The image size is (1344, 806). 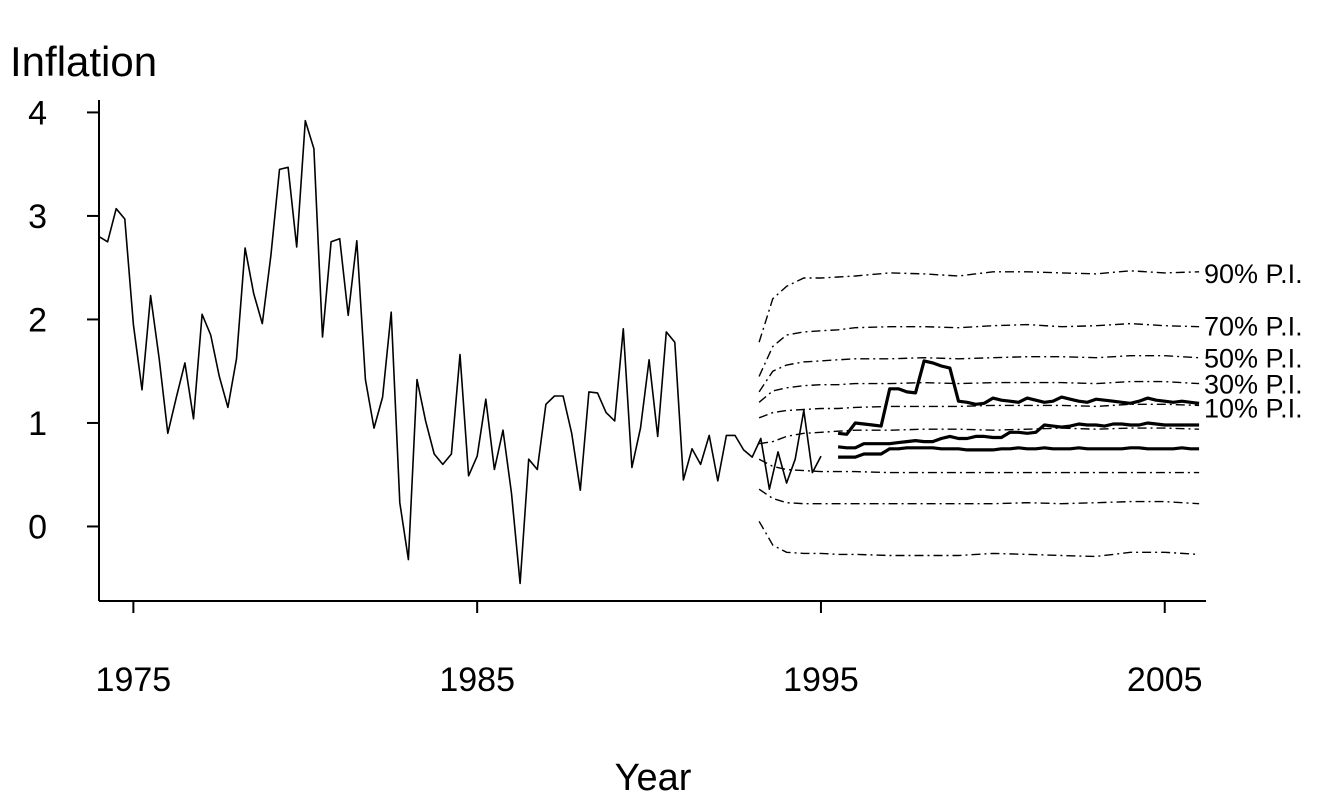 I want to click on y-tick-label: 2, so click(x=37, y=320).